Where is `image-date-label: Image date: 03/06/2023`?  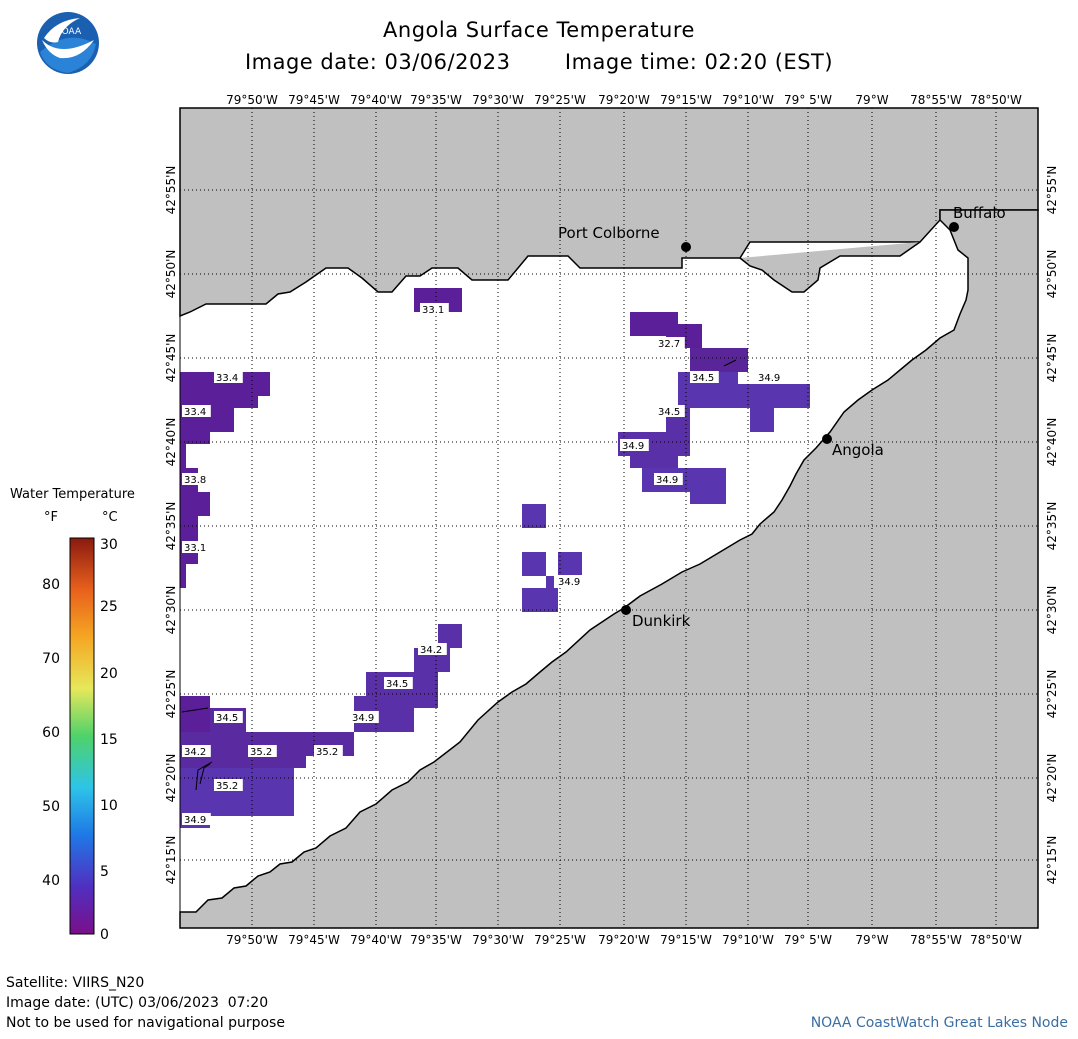
image-date-label: Image date: 03/06/2023 is located at coordinates (377, 62).